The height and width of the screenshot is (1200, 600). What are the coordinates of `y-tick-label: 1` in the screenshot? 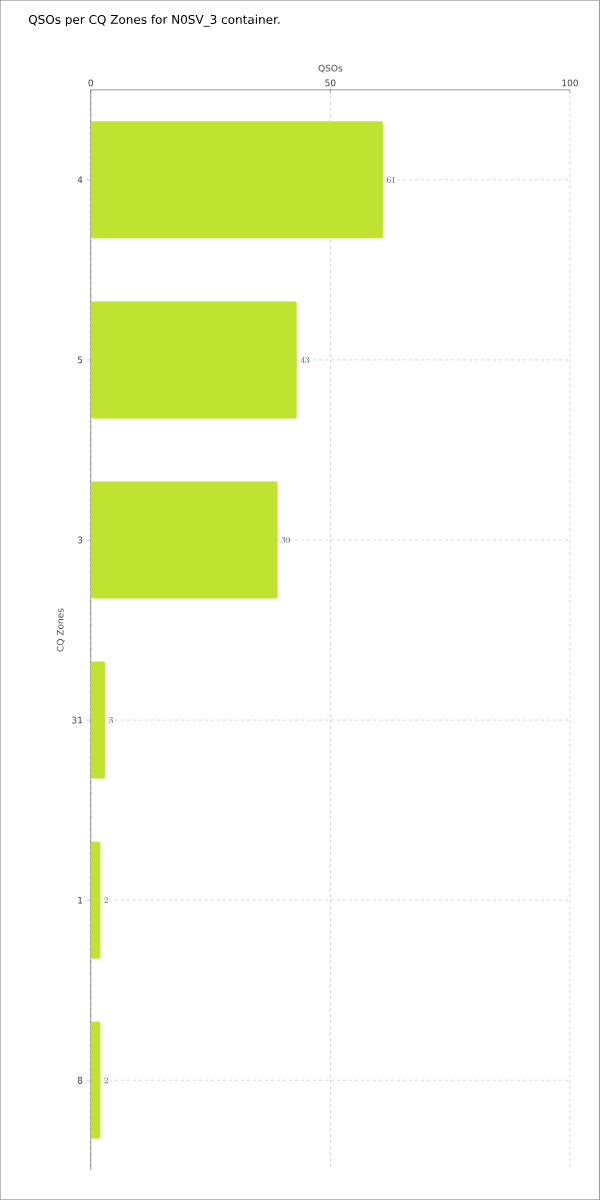 It's located at (80, 900).